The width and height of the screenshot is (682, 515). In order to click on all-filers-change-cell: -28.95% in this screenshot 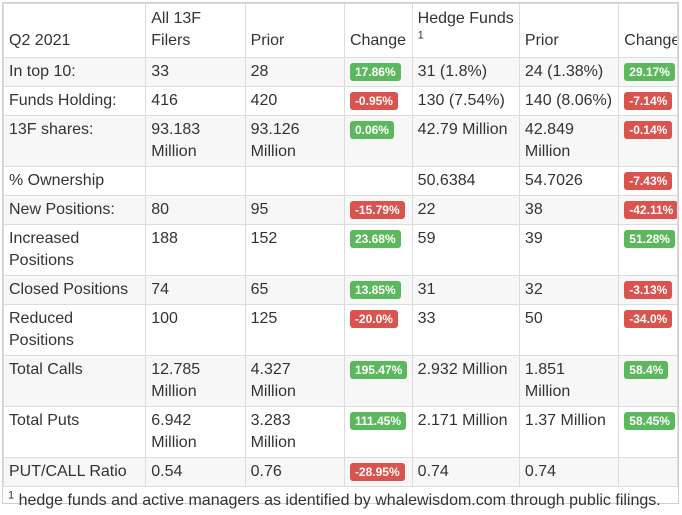, I will do `click(378, 472)`.